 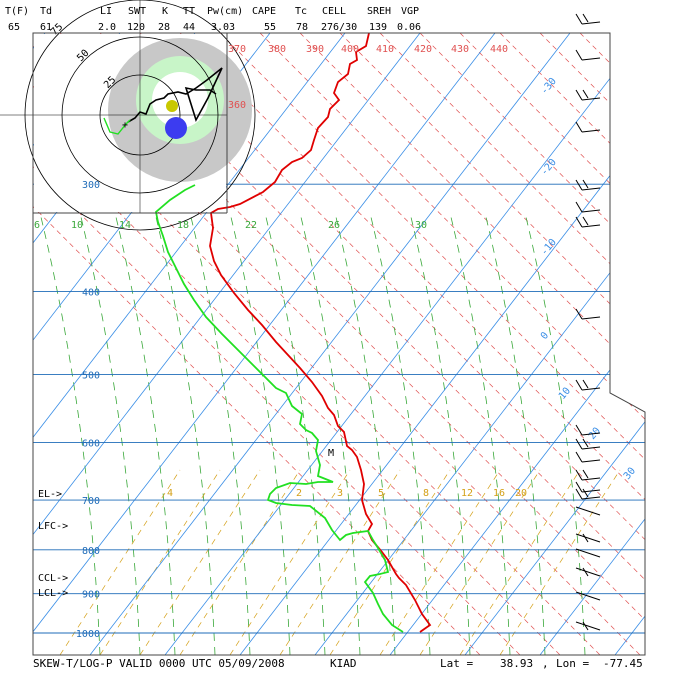 What do you see at coordinates (223, 27) in the screenshot?
I see `header-value: 3.03` at bounding box center [223, 27].